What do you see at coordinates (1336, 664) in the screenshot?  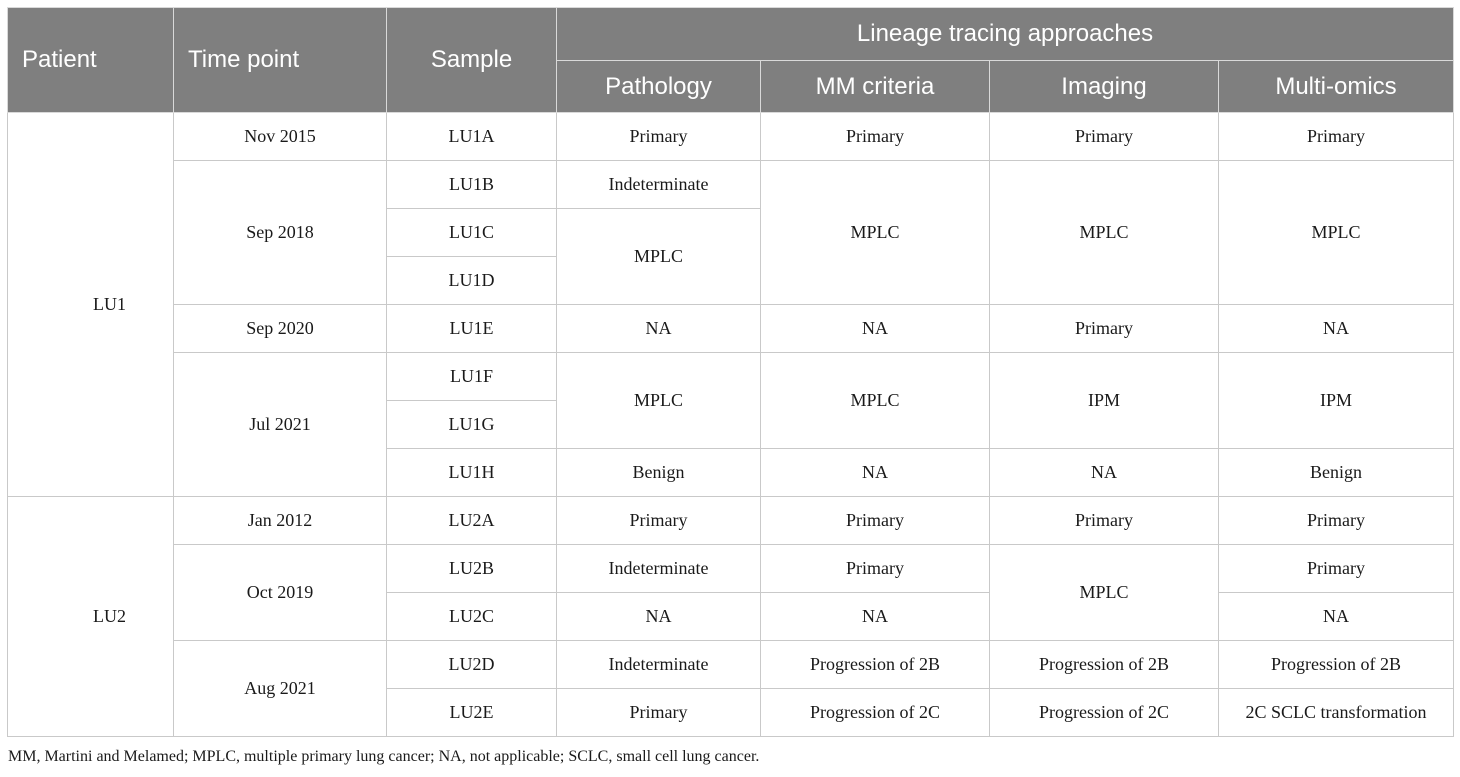 I see `multi-omics-cell: Progression of 2B` at bounding box center [1336, 664].